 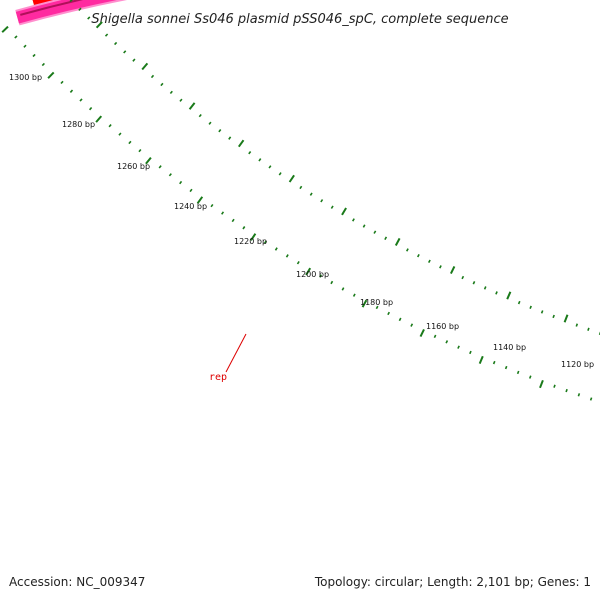 I want to click on forward-feature-edge, so click(x=53, y=5).